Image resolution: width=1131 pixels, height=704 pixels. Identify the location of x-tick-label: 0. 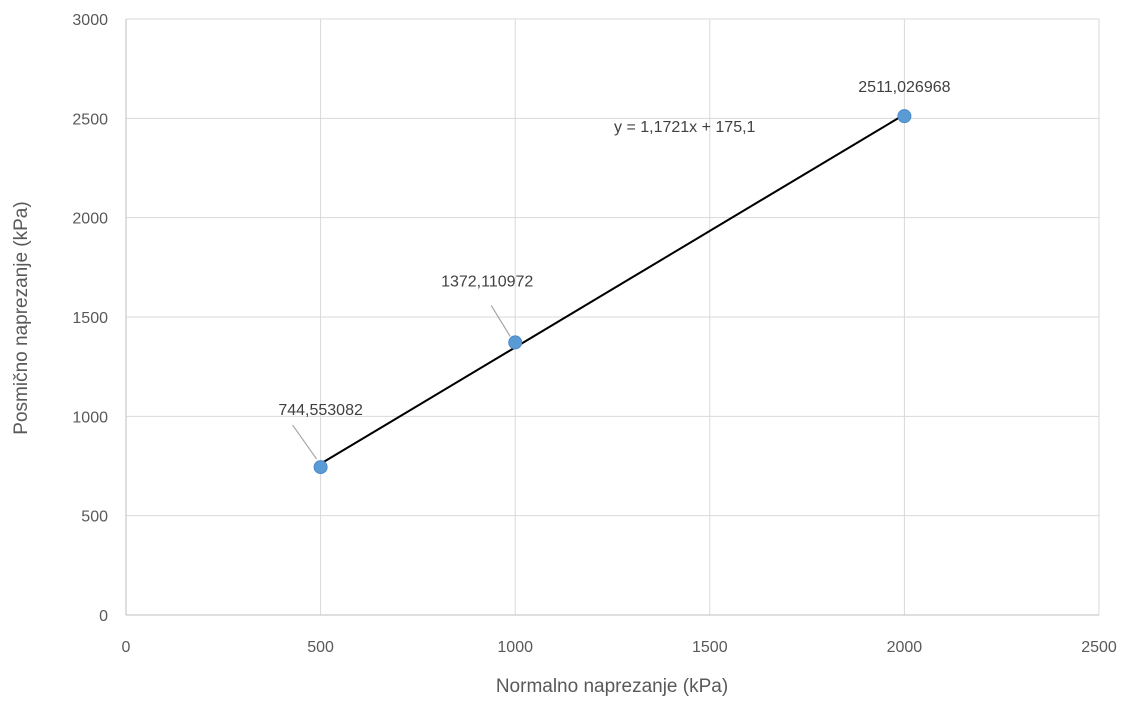
(126, 647).